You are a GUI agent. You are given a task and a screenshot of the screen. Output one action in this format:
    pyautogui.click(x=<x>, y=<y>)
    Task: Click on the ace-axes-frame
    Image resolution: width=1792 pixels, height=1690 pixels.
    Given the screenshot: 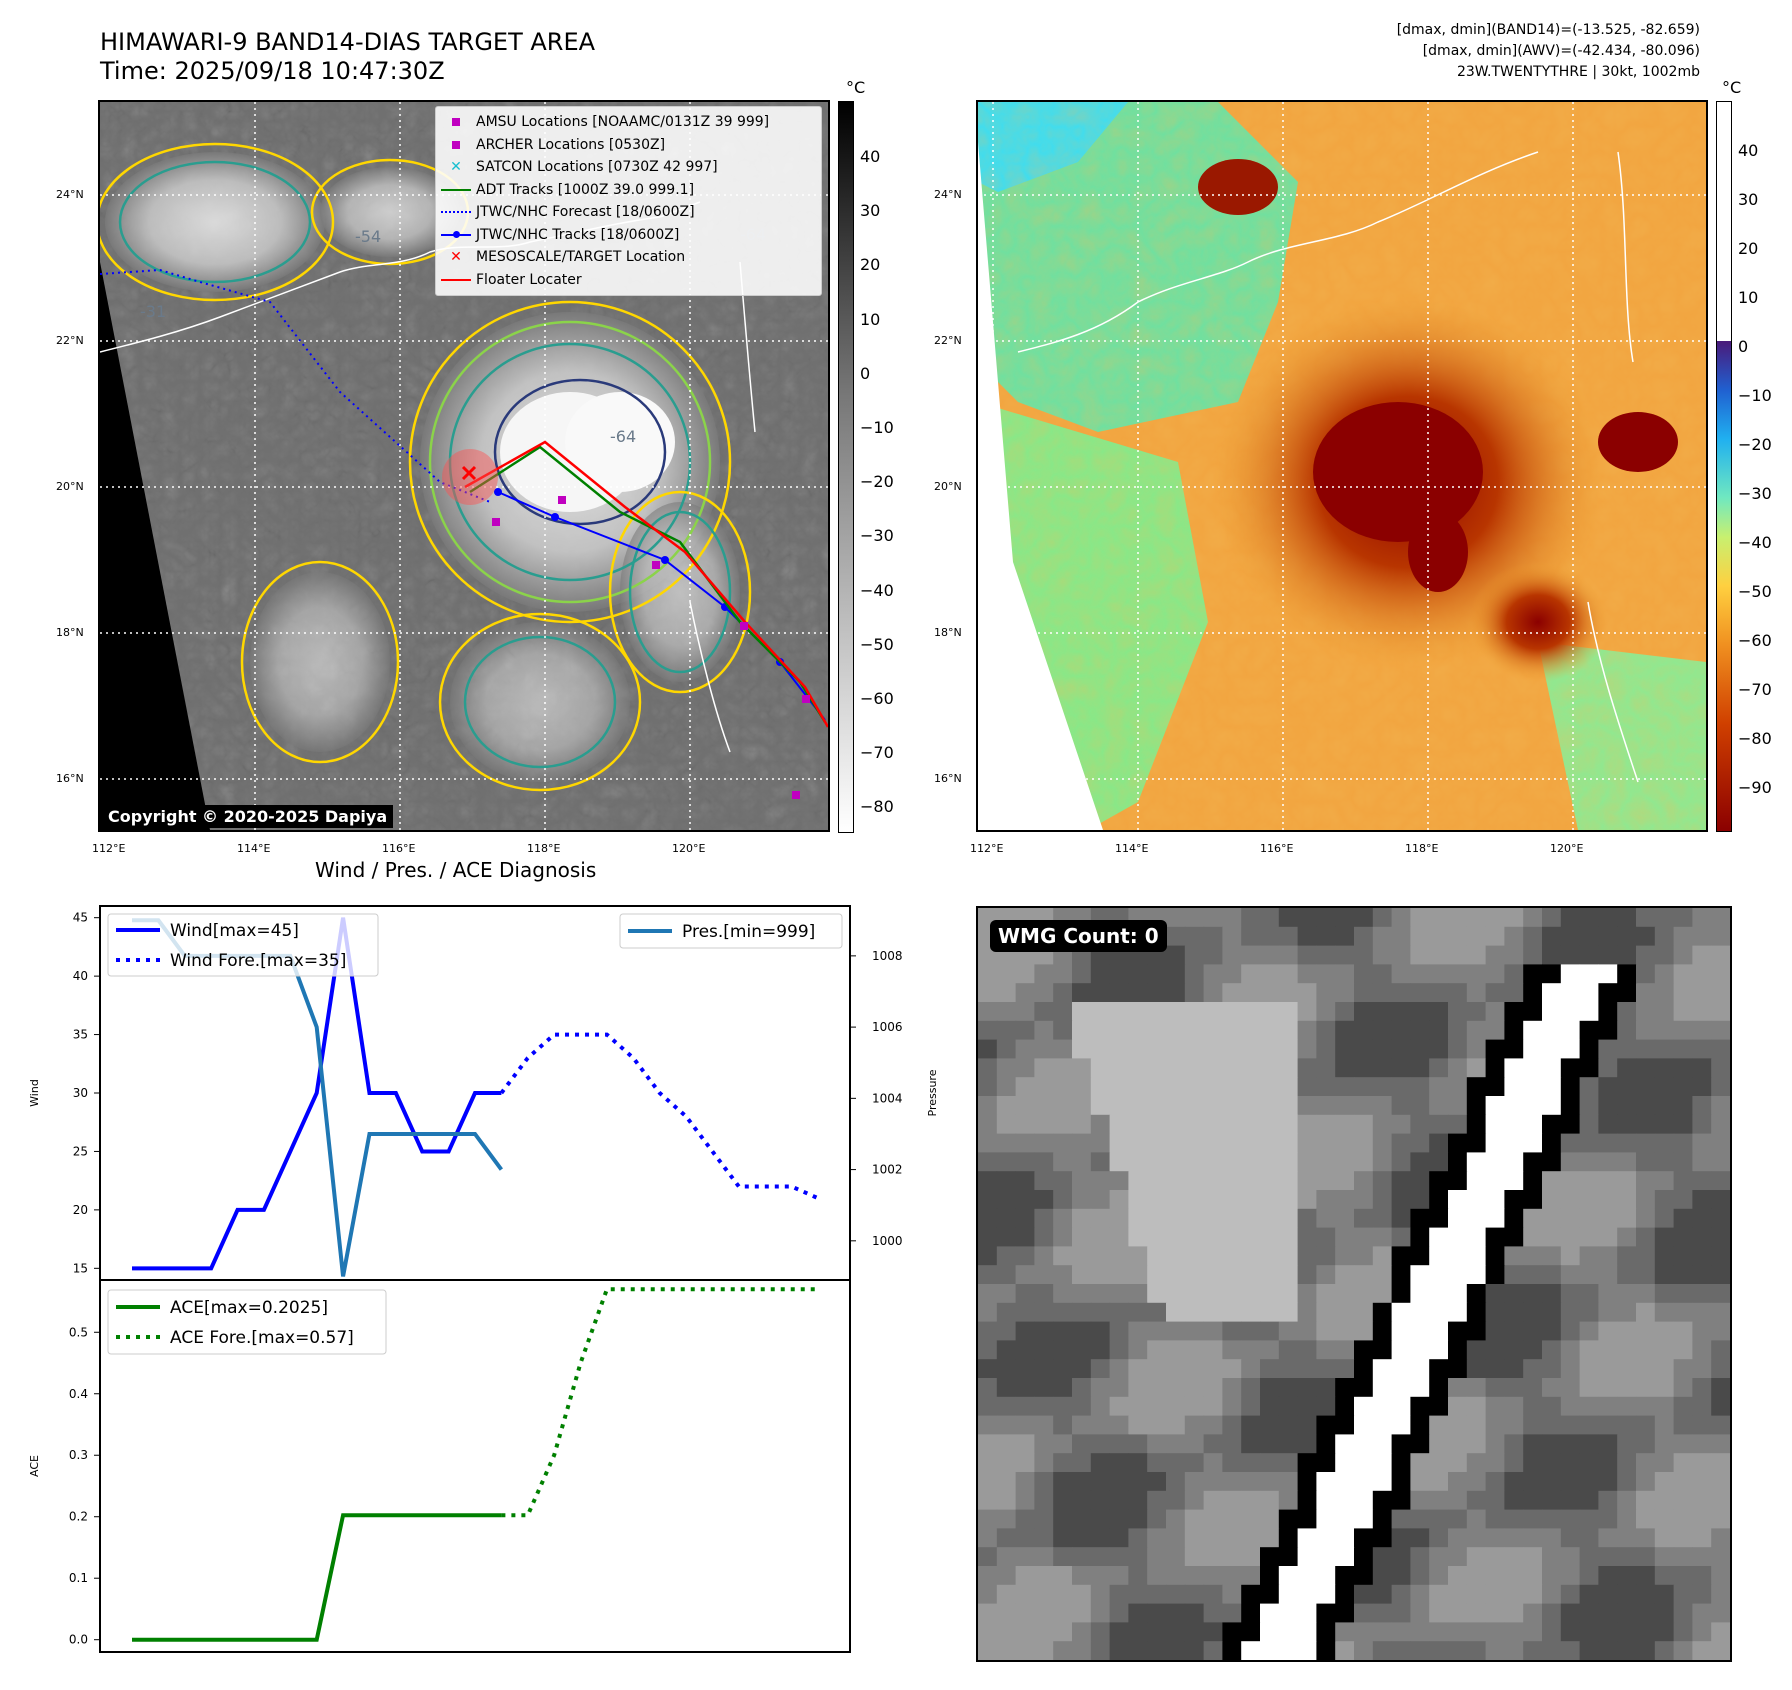 What is the action you would take?
    pyautogui.click(x=475, y=1466)
    